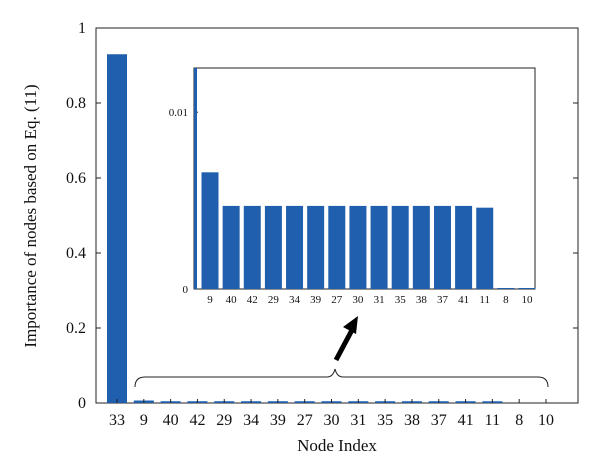 The width and height of the screenshot is (600, 475). Describe the element at coordinates (332, 420) in the screenshot. I see `main-x-tick-label: 30` at that location.